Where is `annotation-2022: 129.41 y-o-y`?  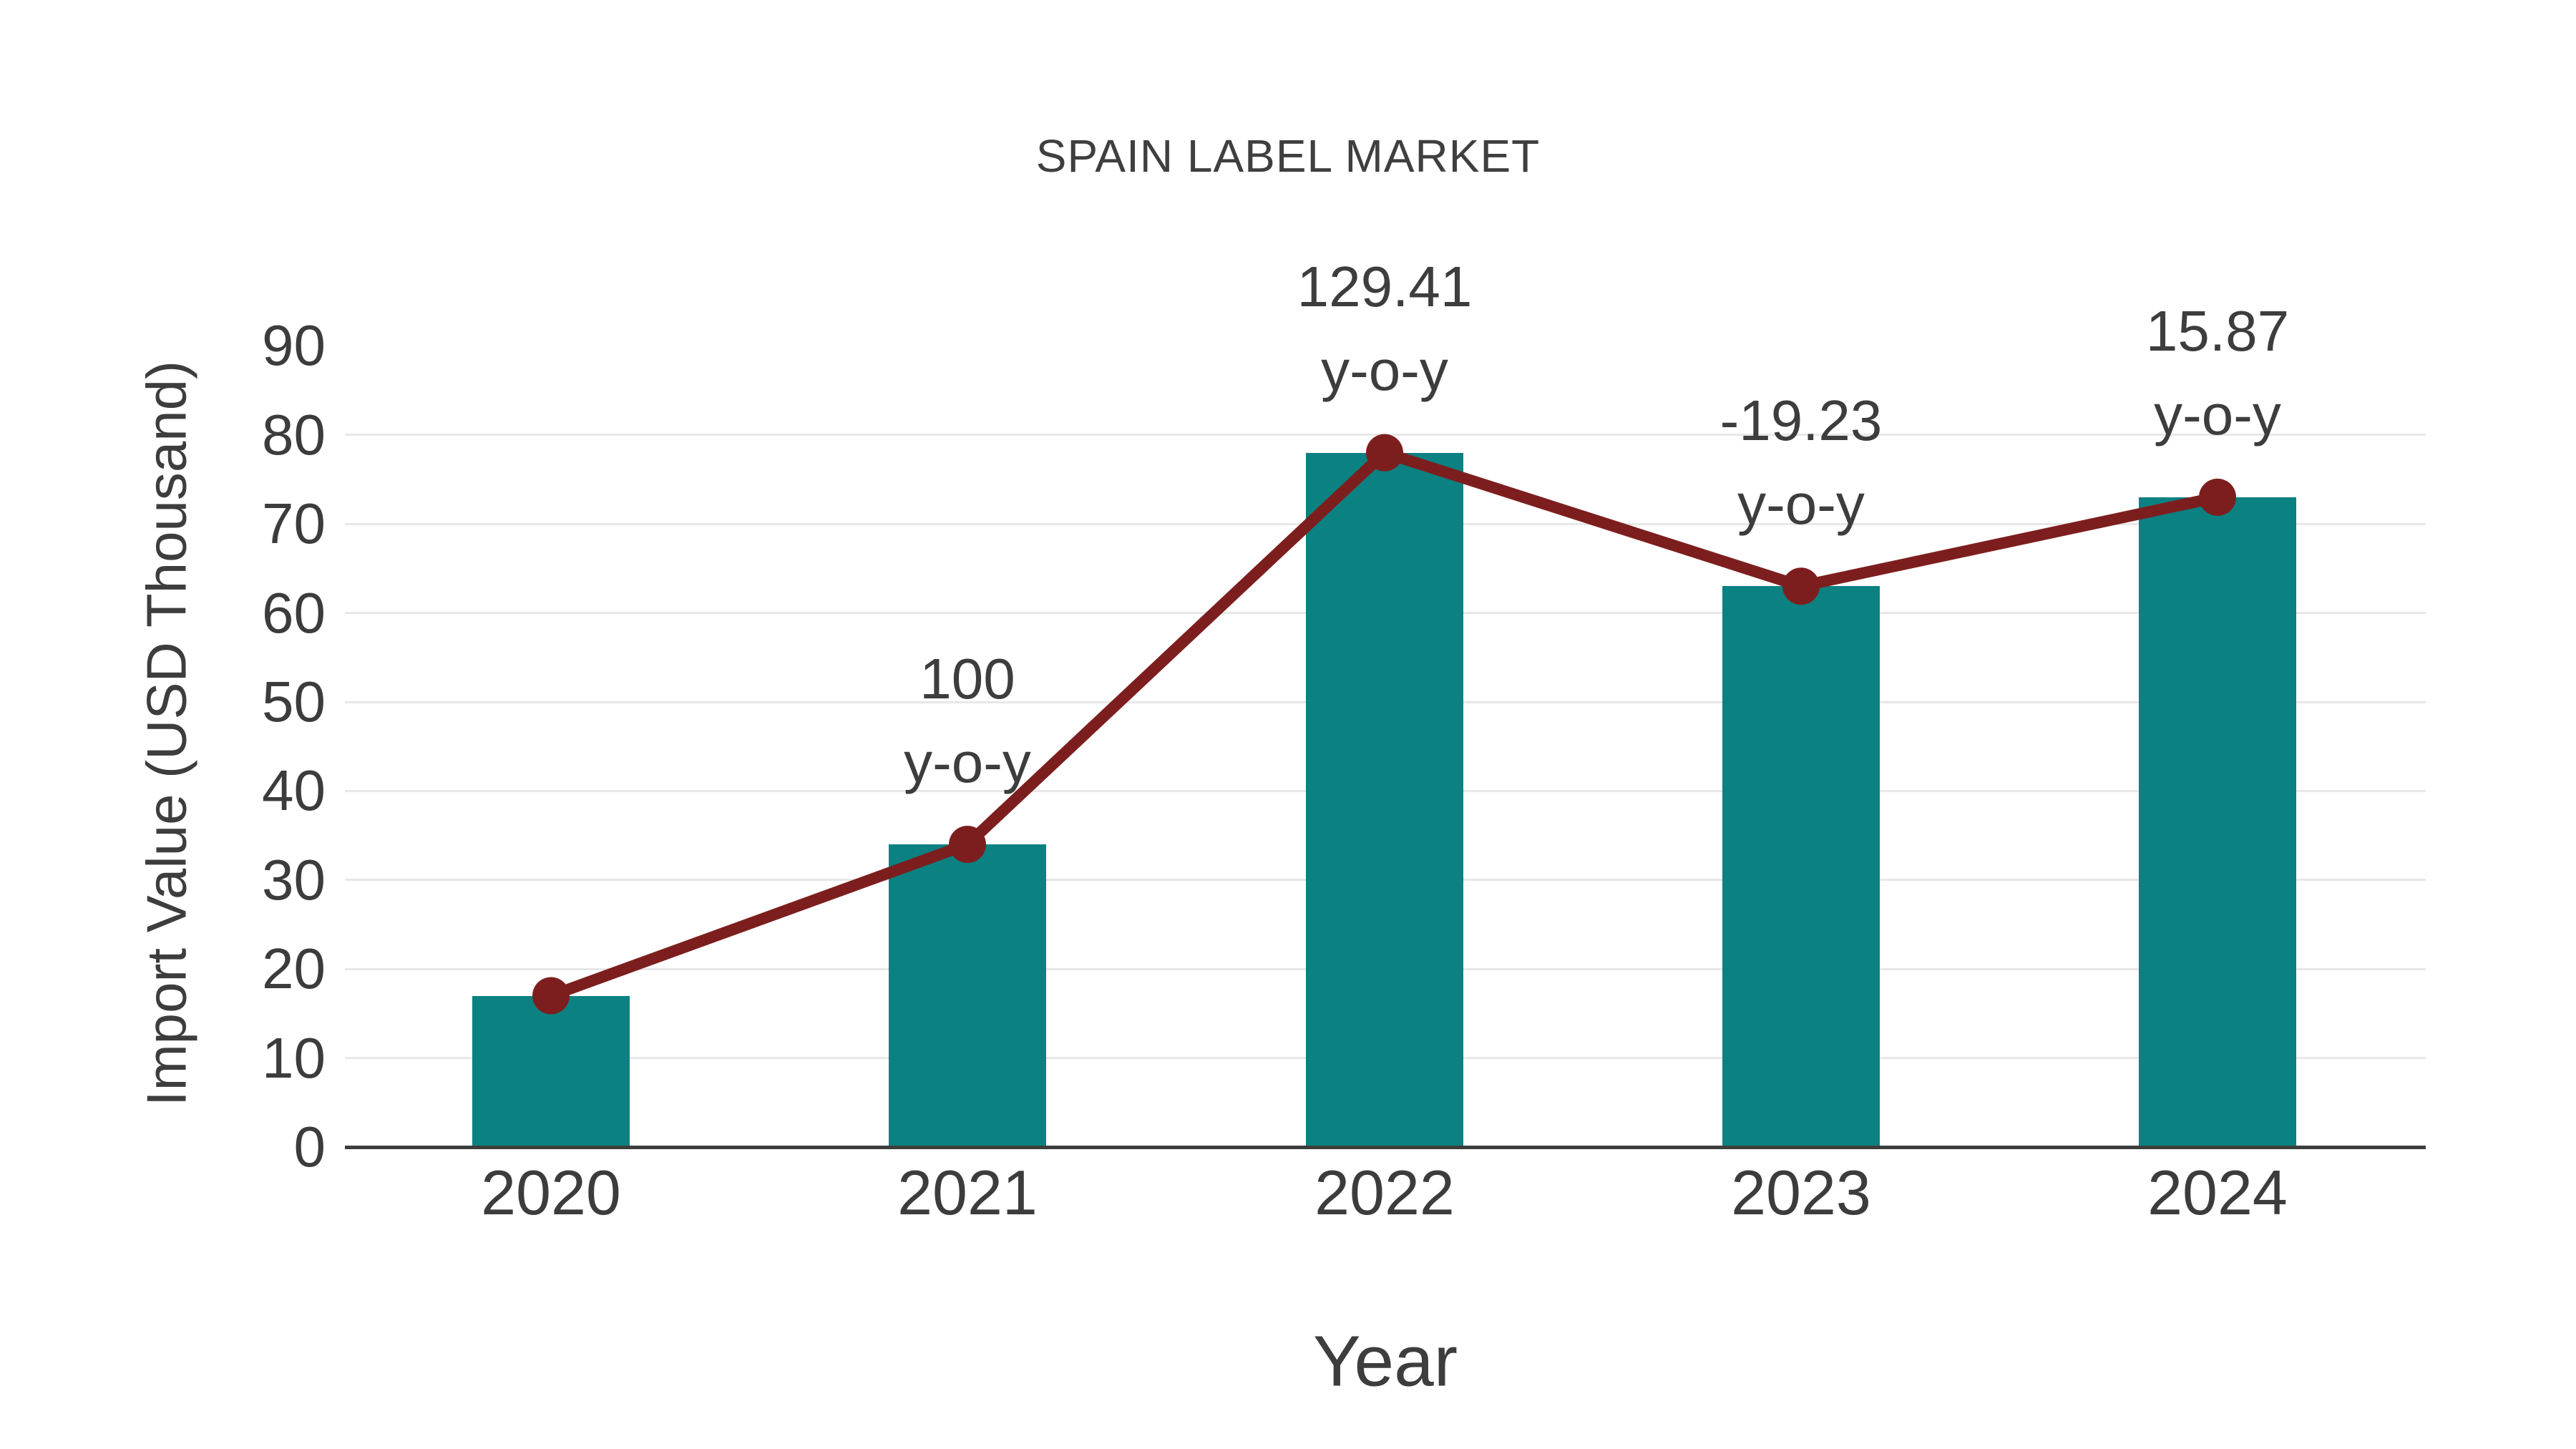 annotation-2022: 129.41 y-o-y is located at coordinates (1384, 328).